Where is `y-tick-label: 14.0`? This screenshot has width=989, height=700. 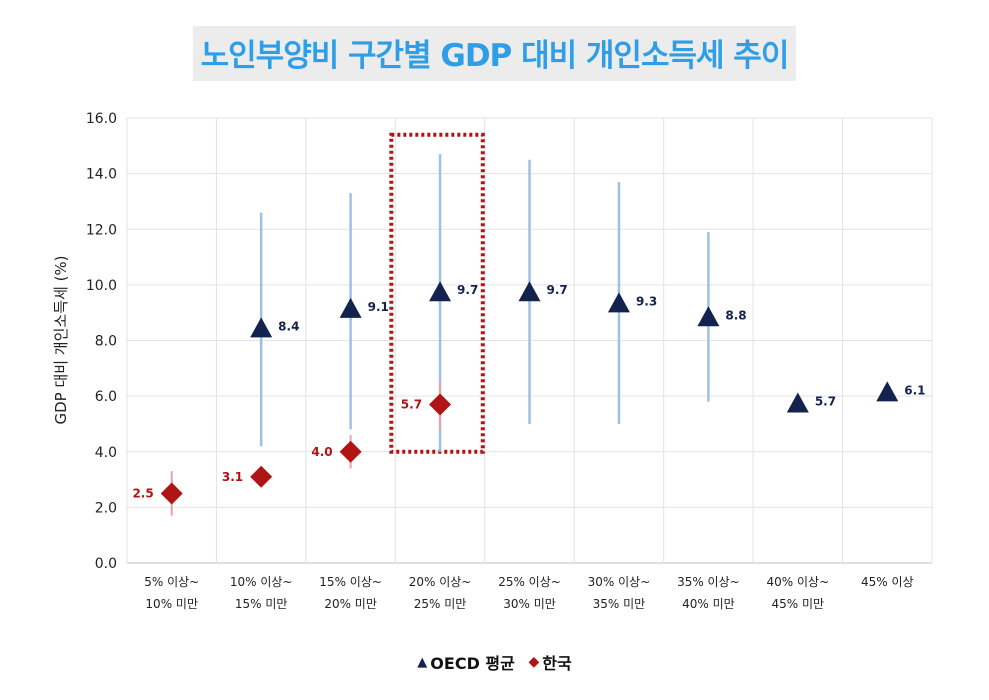
y-tick-label: 14.0 is located at coordinates (101, 175).